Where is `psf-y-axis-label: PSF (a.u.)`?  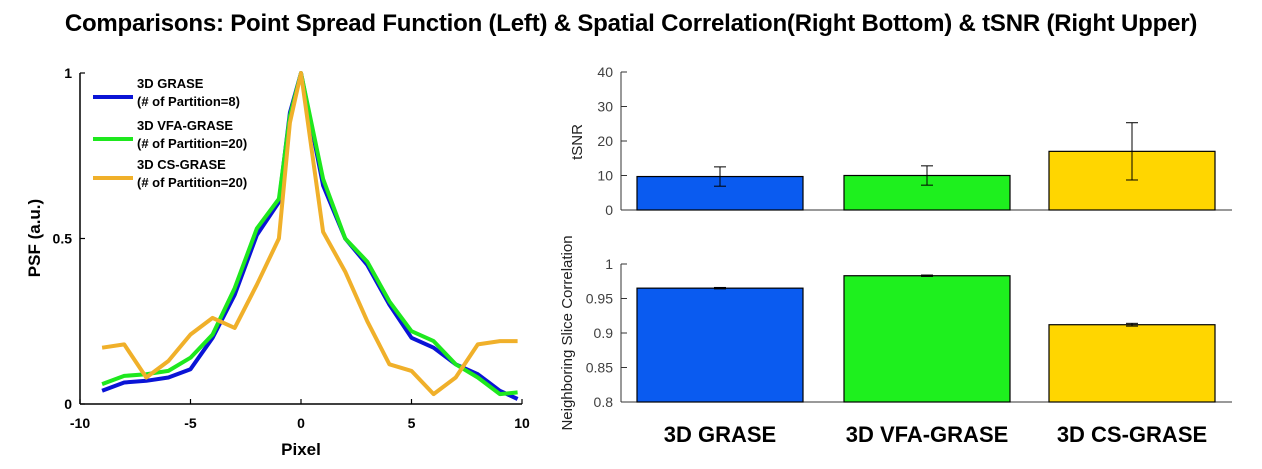
psf-y-axis-label: PSF (a.u.) is located at coordinates (34, 238).